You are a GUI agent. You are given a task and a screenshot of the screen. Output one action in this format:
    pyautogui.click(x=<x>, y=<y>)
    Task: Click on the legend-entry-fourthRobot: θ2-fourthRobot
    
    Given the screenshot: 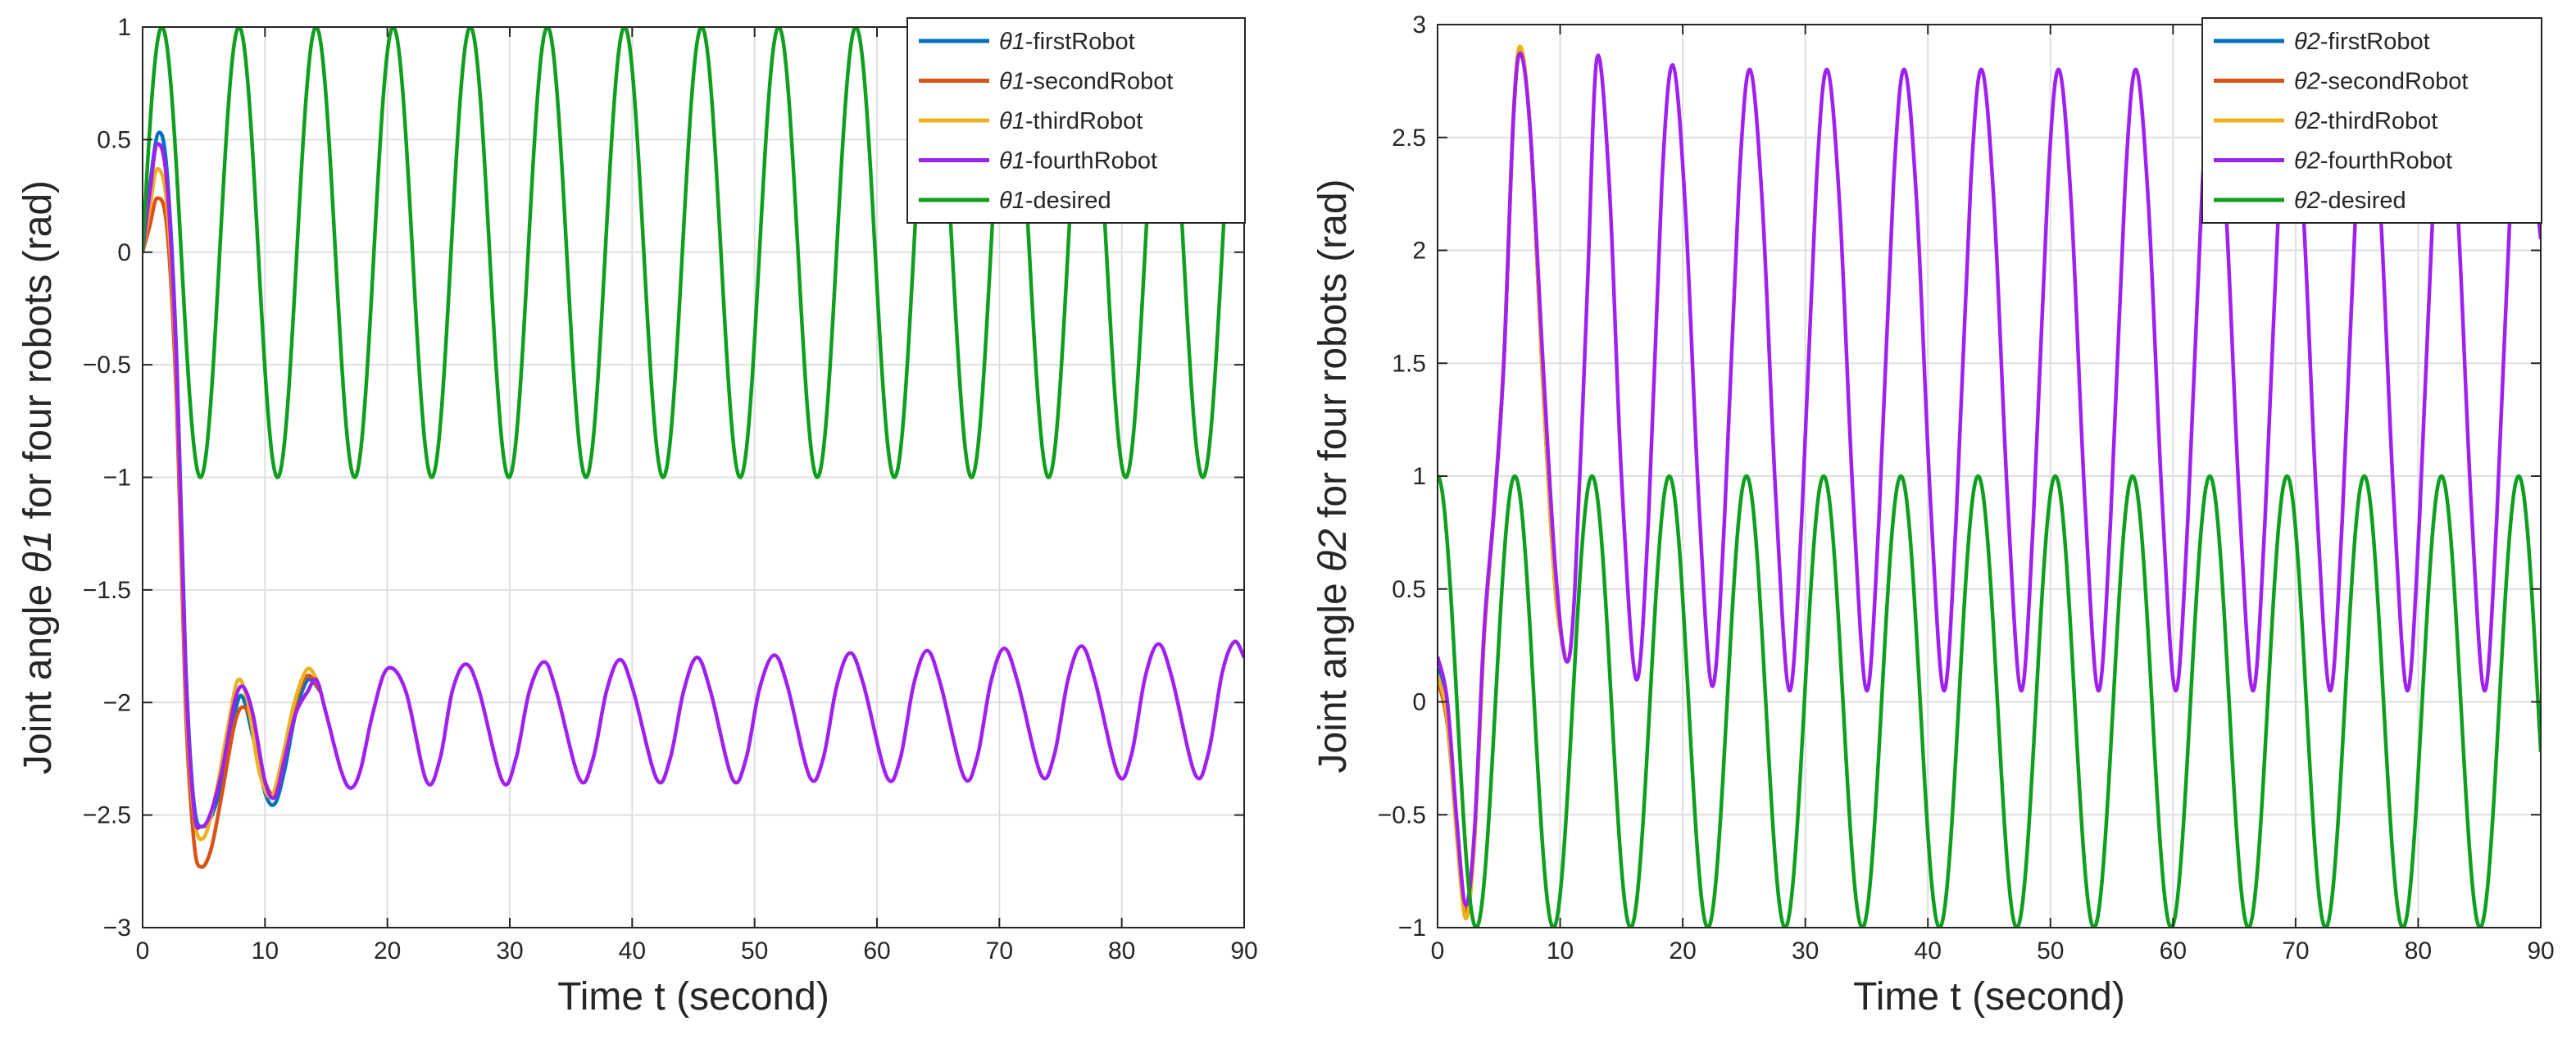 What is the action you would take?
    pyautogui.click(x=2373, y=161)
    